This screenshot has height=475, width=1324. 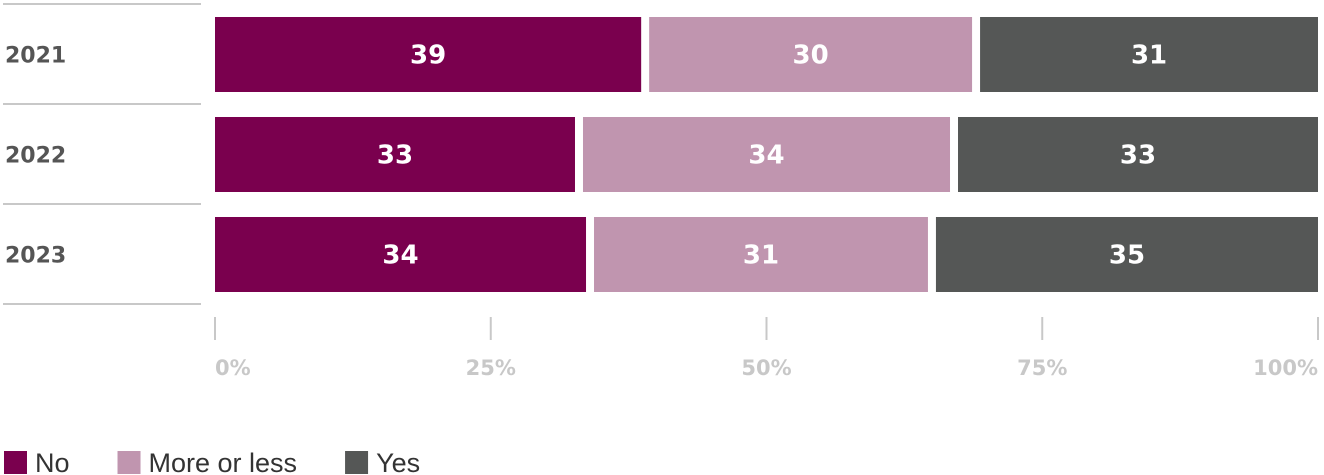 I want to click on data-label-more-or-less-2022: 34, so click(x=766, y=156).